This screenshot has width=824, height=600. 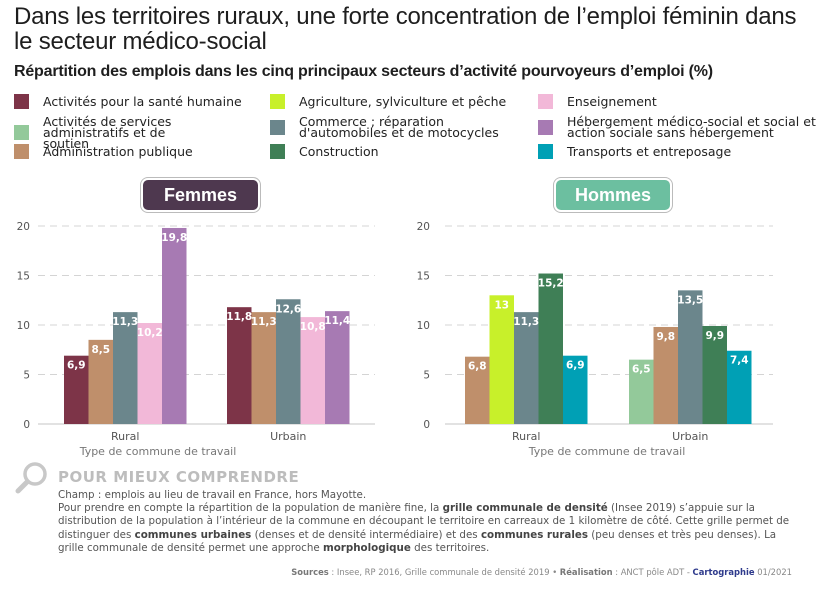 What do you see at coordinates (142, 101) in the screenshot?
I see `legend-label: Activités pour la santé humaine` at bounding box center [142, 101].